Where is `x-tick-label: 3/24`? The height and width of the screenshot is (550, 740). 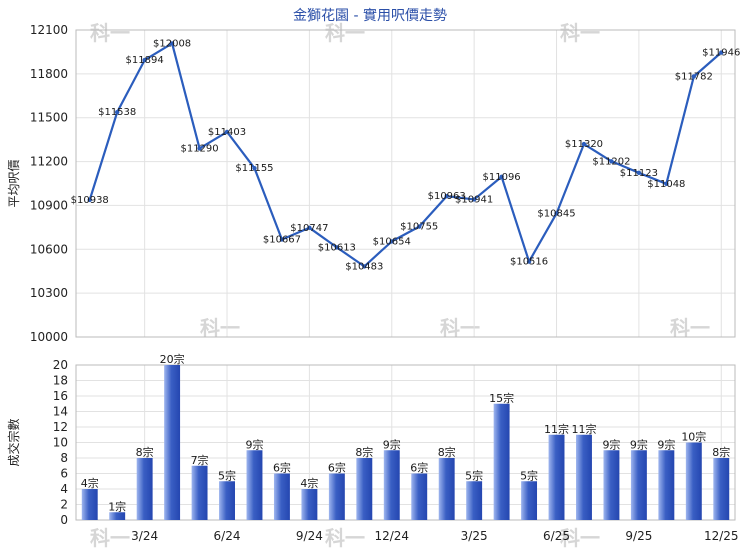 x-tick-label: 3/24 is located at coordinates (144, 536).